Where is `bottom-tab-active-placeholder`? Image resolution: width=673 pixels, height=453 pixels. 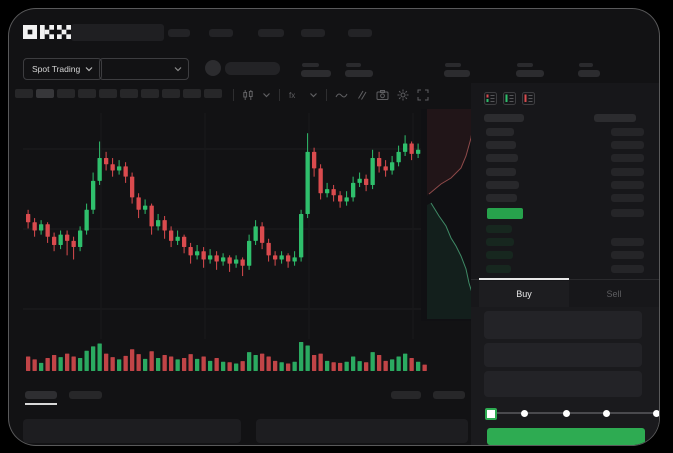
bottom-tab-active-placeholder is located at coordinates (41, 395).